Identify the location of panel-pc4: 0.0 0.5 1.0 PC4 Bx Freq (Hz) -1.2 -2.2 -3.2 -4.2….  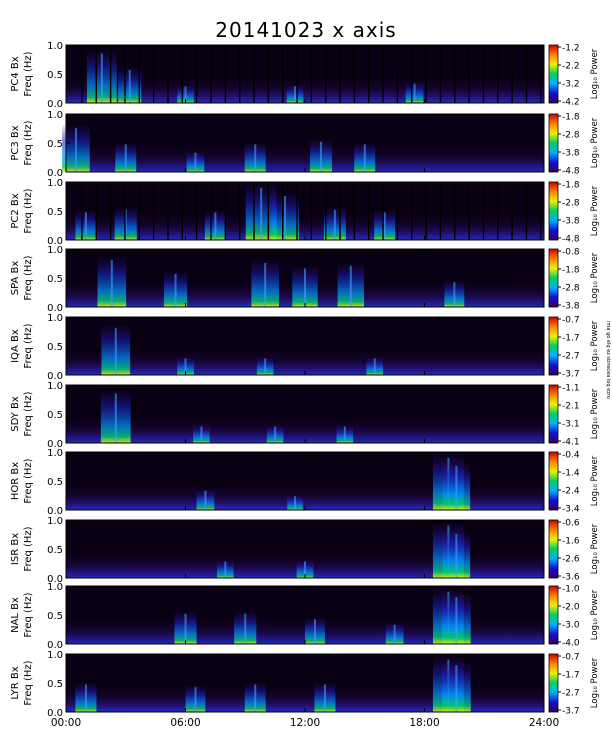
(305, 75).